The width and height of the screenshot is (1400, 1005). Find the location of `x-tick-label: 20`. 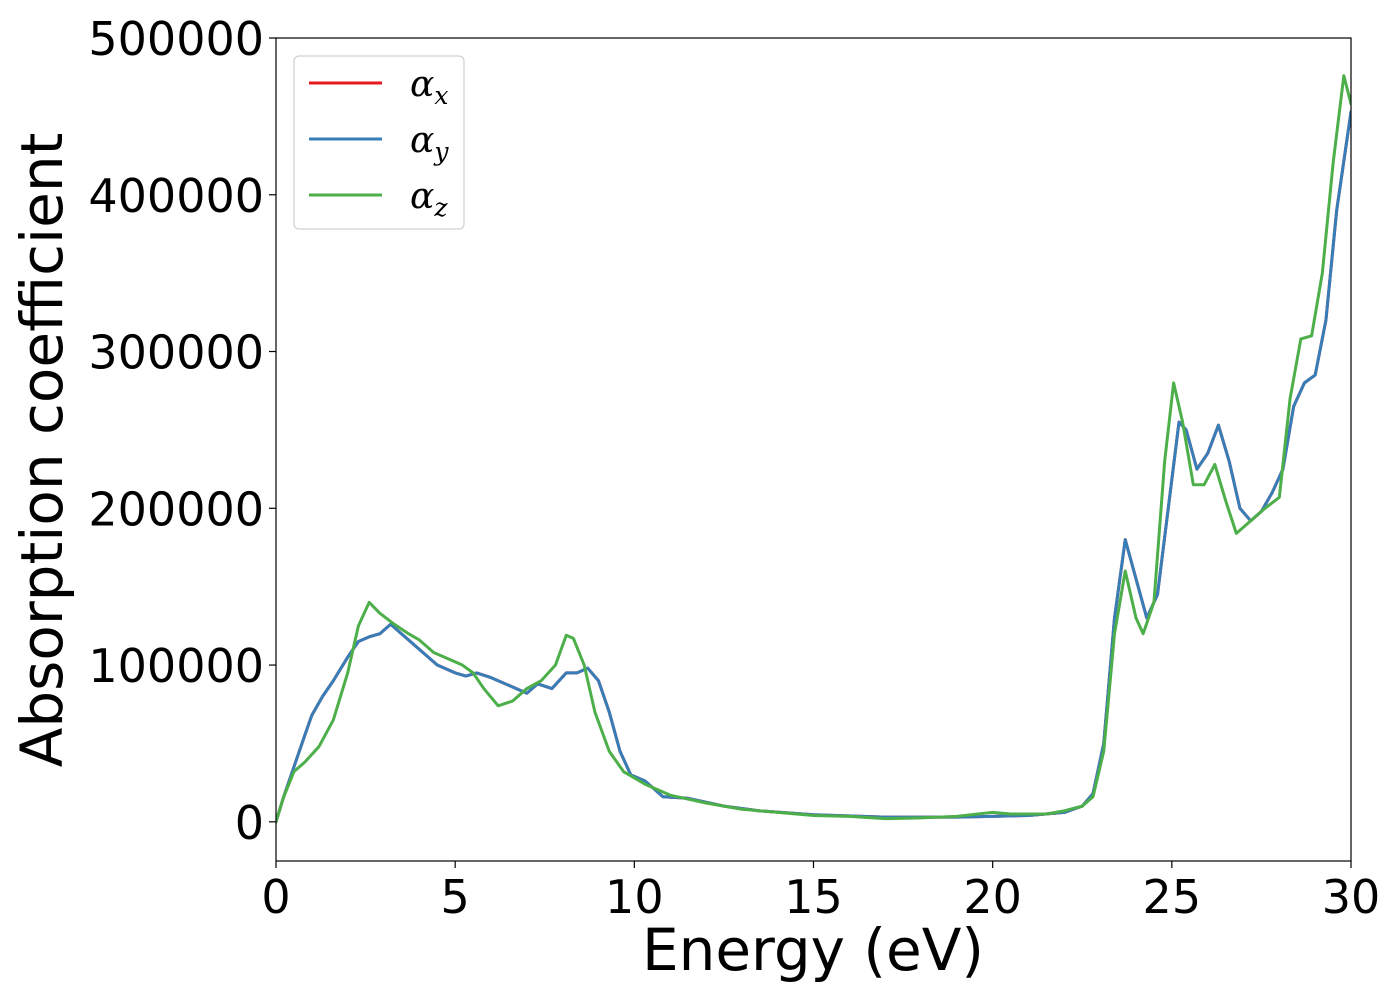

x-tick-label: 20 is located at coordinates (992, 897).